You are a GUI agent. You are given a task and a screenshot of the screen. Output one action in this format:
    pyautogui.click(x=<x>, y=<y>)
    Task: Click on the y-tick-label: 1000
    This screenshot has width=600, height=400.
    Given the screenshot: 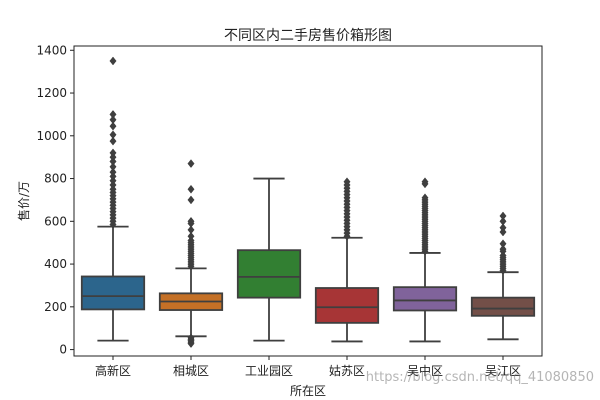 What is the action you would take?
    pyautogui.click(x=51, y=136)
    